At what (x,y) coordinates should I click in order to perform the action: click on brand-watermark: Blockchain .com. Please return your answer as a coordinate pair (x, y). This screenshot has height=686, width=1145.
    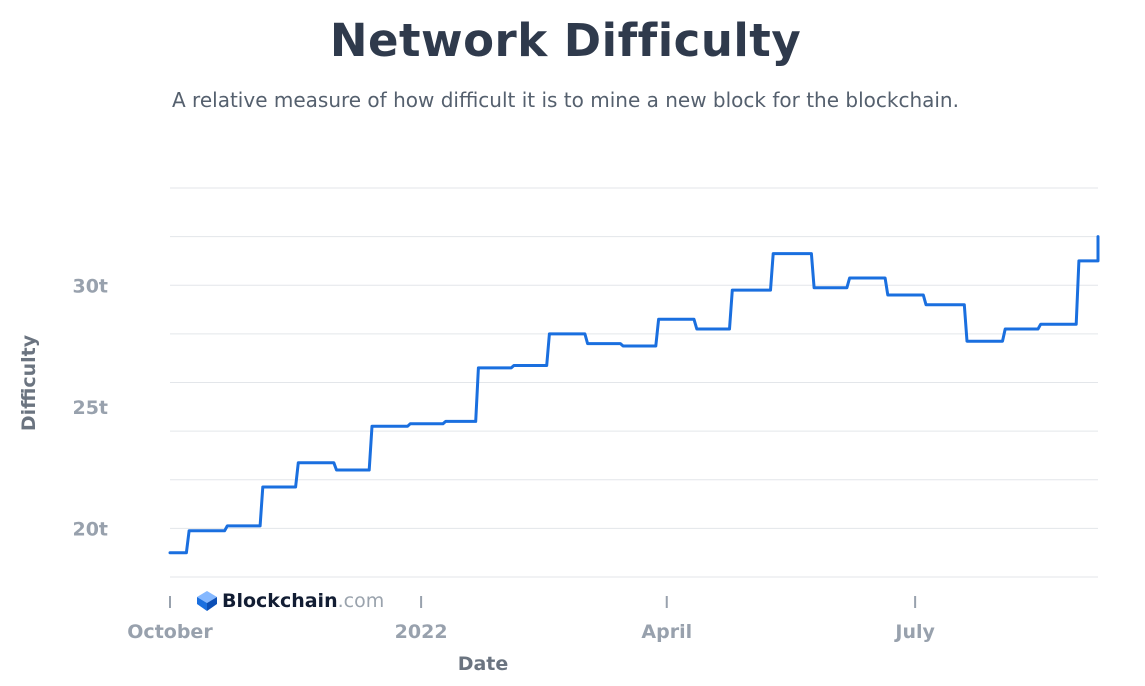
    Looking at the image, I should click on (290, 601).